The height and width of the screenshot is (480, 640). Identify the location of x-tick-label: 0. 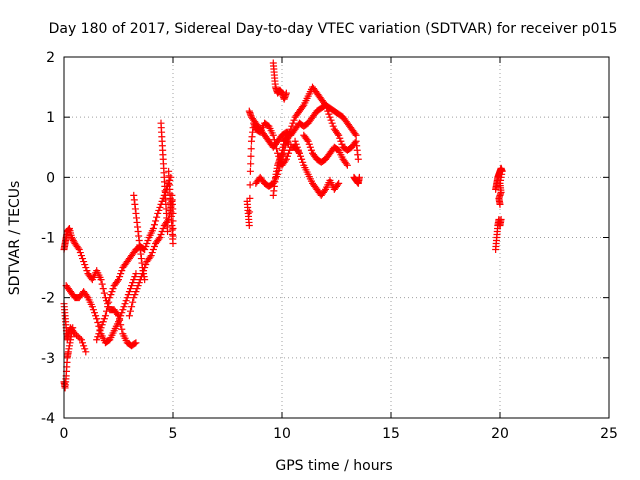
(64, 434).